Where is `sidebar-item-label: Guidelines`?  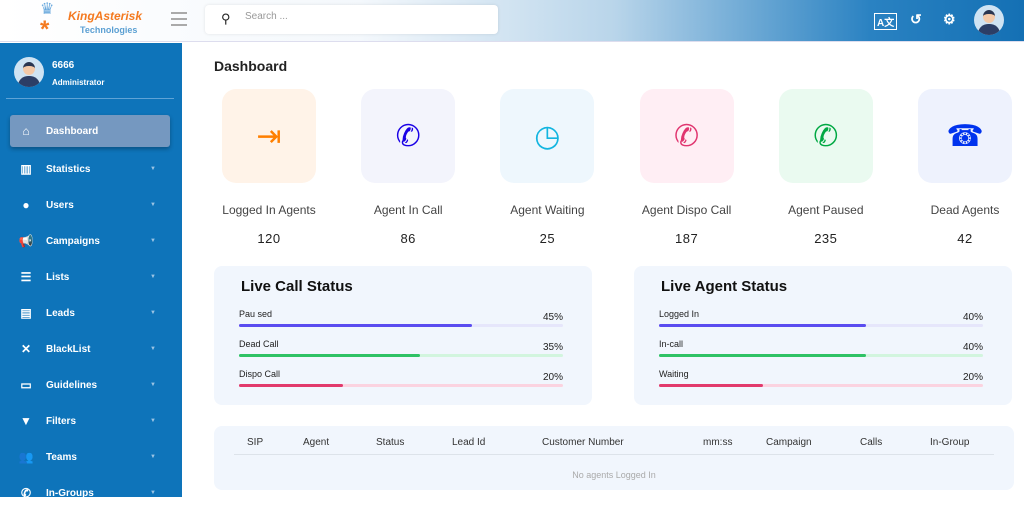 sidebar-item-label: Guidelines is located at coordinates (72, 385).